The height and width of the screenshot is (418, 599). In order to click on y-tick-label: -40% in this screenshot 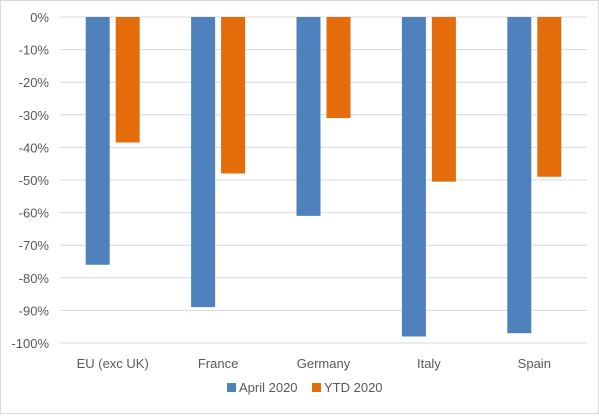, I will do `click(34, 147)`.